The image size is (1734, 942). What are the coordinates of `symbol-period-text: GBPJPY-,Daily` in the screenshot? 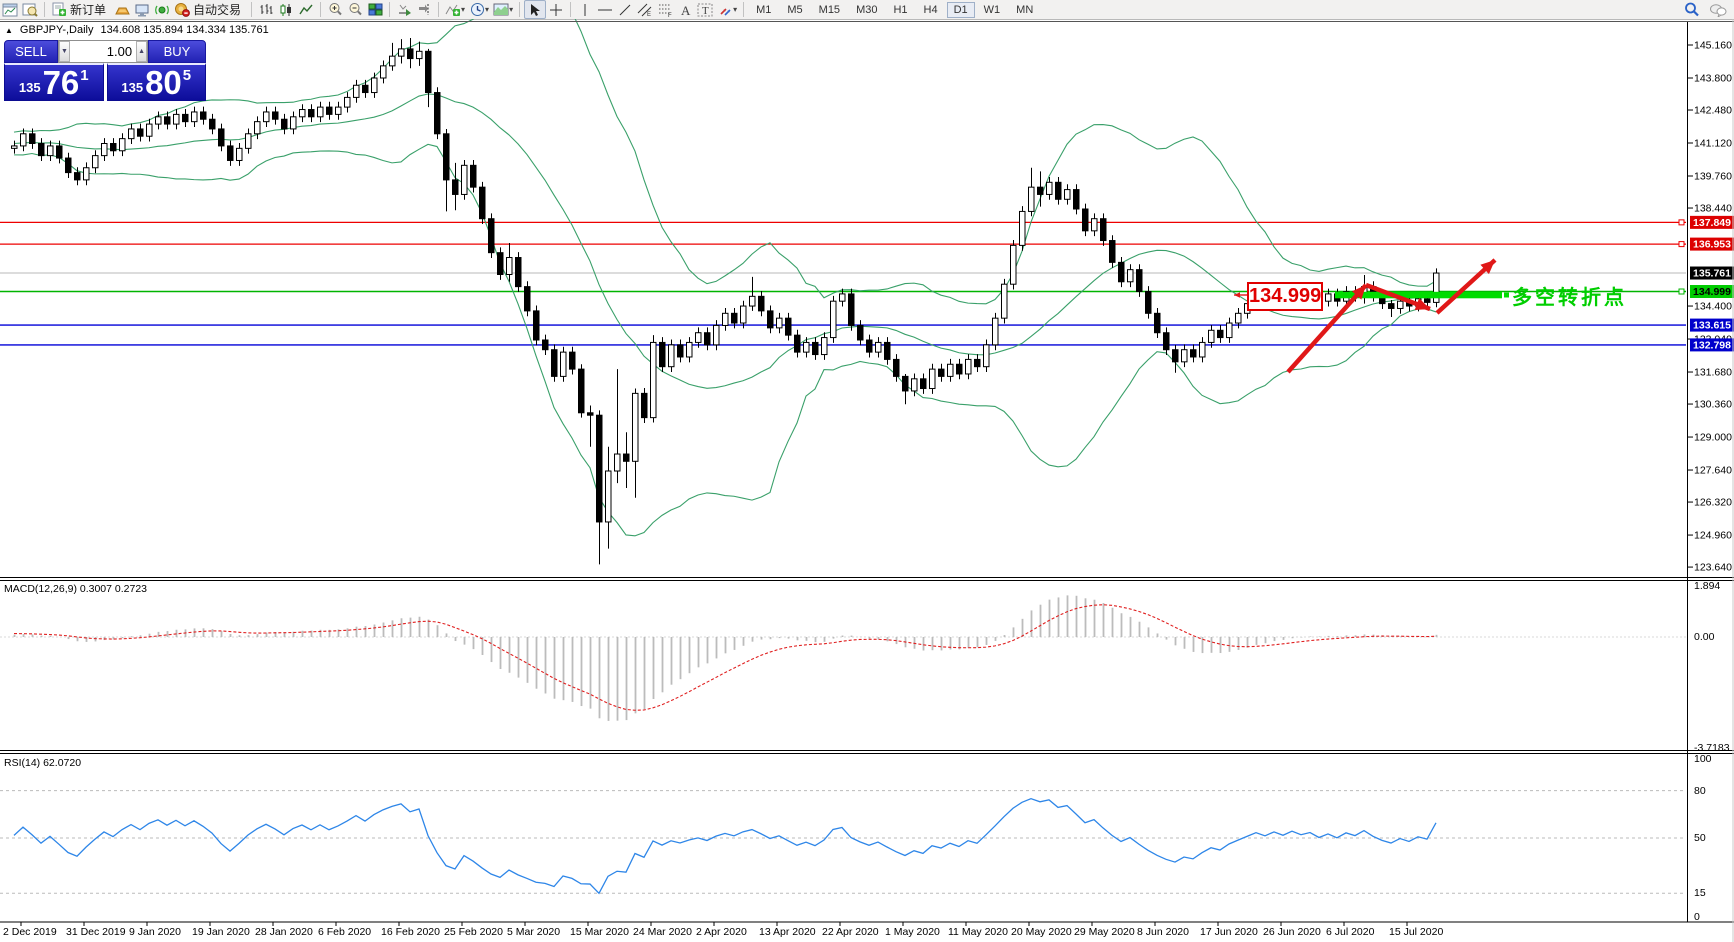 It's located at (56, 30).